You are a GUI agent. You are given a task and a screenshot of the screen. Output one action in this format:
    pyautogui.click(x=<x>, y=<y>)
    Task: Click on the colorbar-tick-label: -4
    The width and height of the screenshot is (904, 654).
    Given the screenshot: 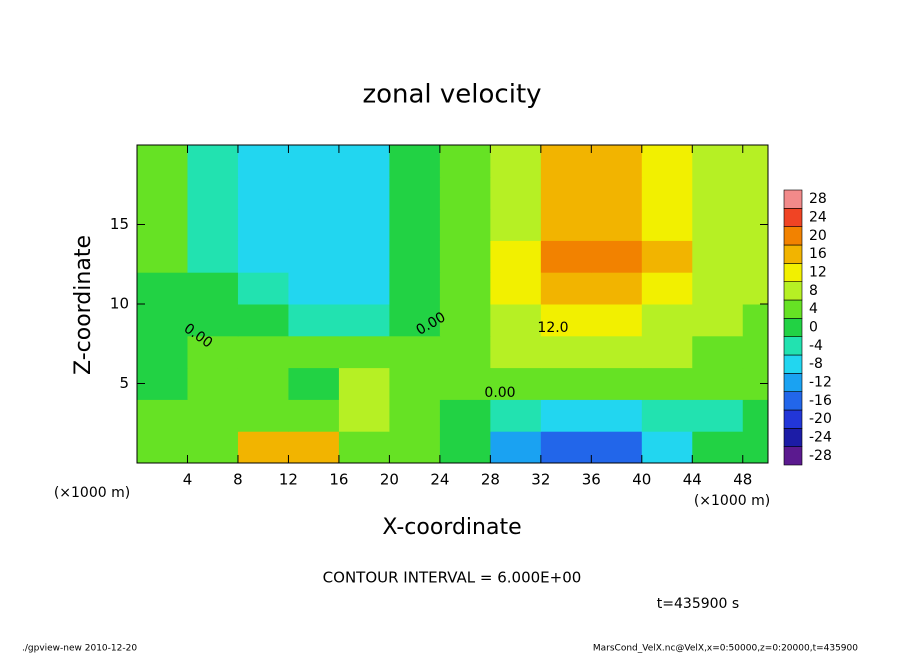 What is the action you would take?
    pyautogui.click(x=816, y=346)
    